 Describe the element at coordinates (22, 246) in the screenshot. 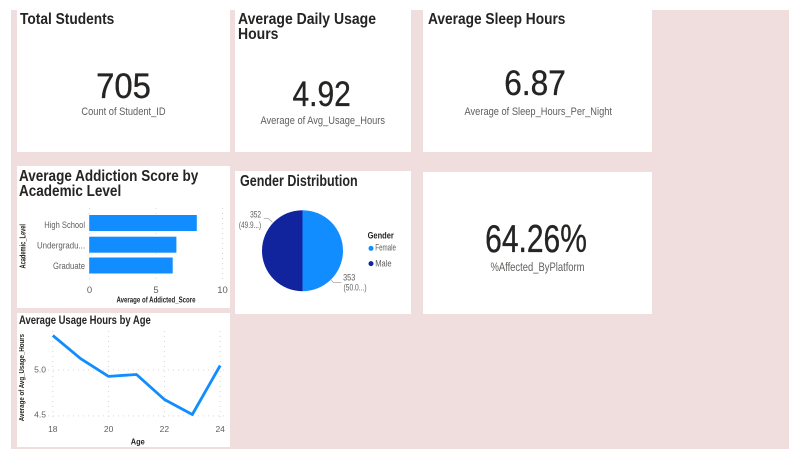

I see `svg-text: Academic_Level` at that location.